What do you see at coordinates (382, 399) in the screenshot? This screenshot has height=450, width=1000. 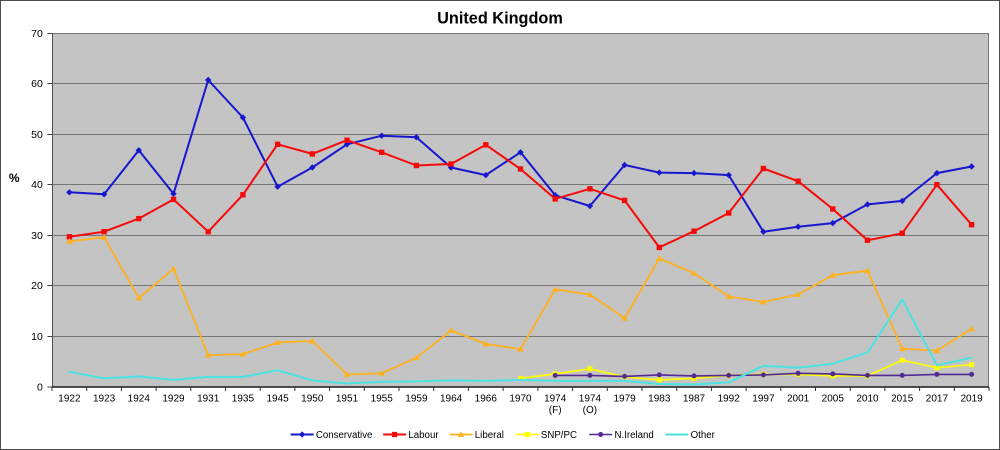 I see `svg-text: 1955` at bounding box center [382, 399].